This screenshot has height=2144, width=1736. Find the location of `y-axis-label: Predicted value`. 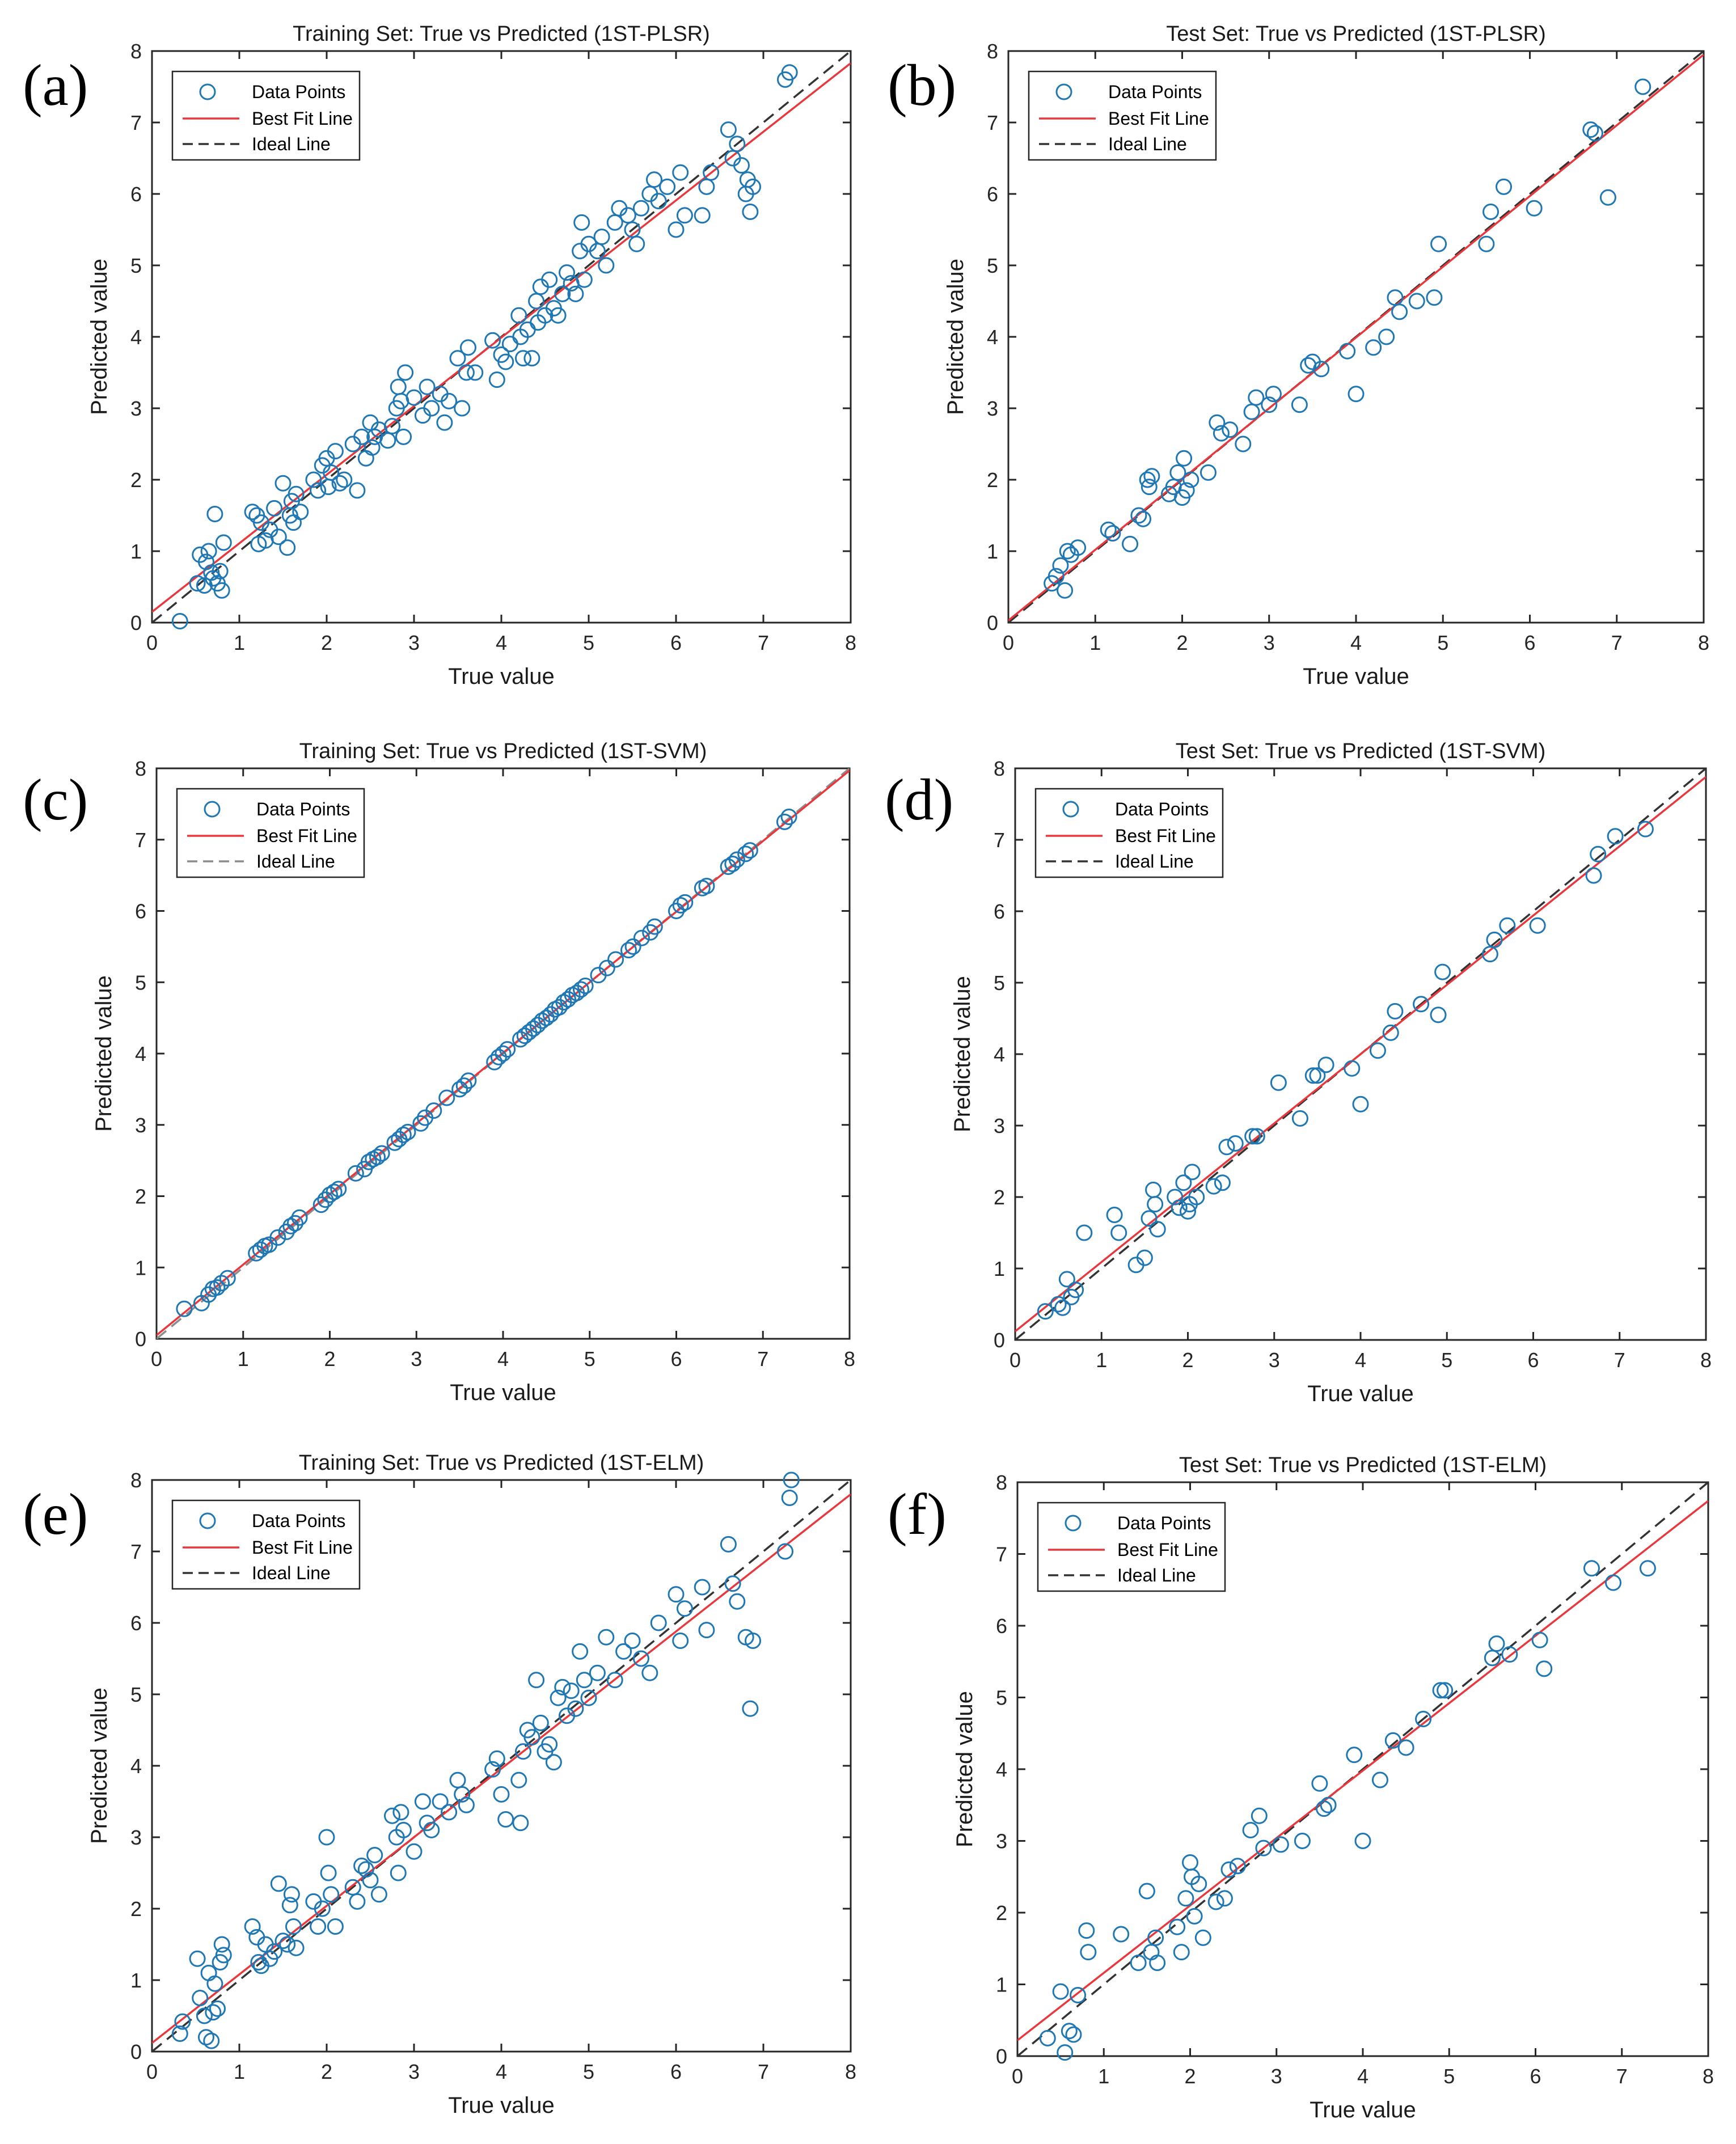

y-axis-label: Predicted value is located at coordinates (99, 337).